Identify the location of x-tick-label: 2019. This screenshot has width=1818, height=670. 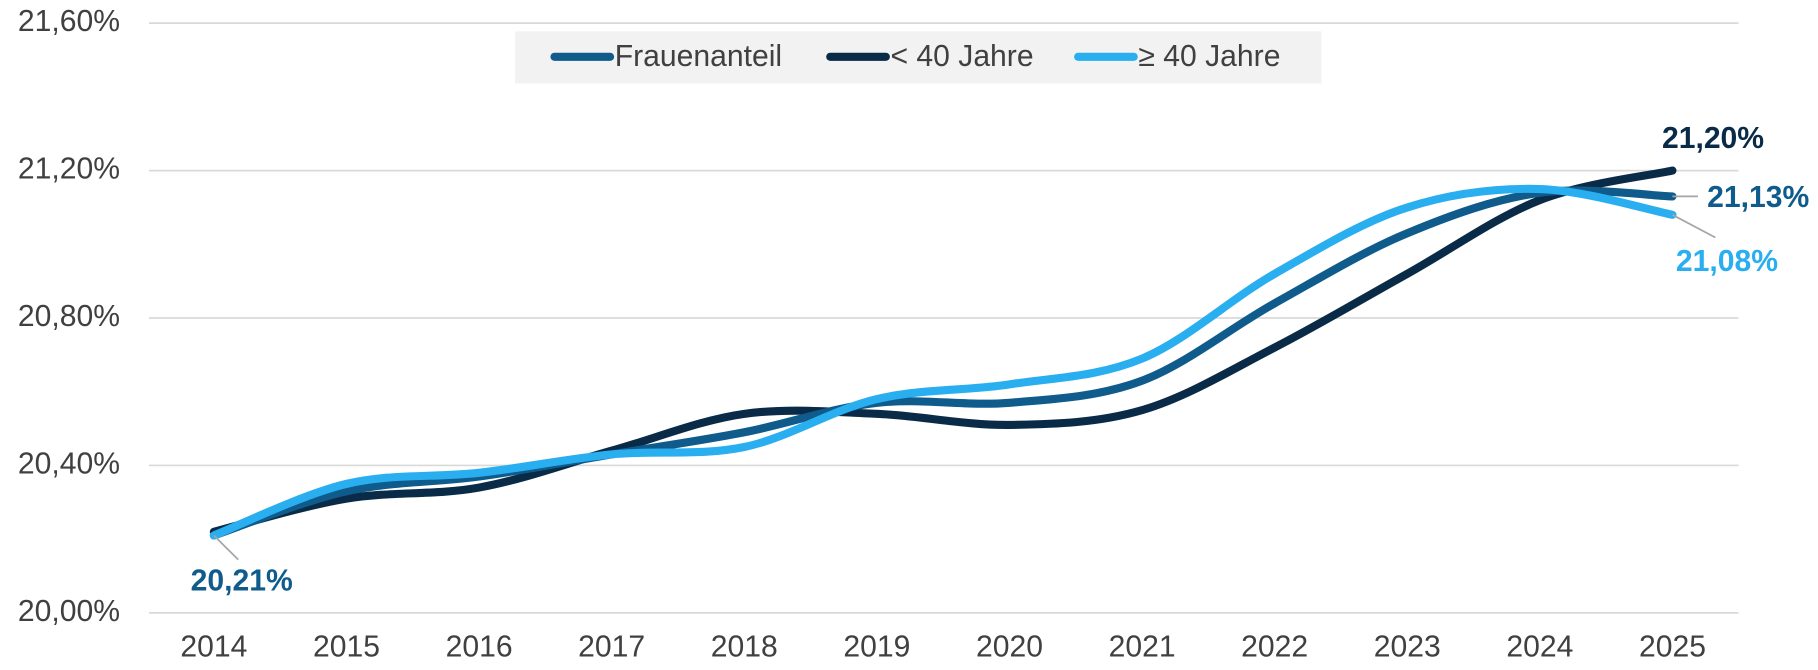
(876, 647).